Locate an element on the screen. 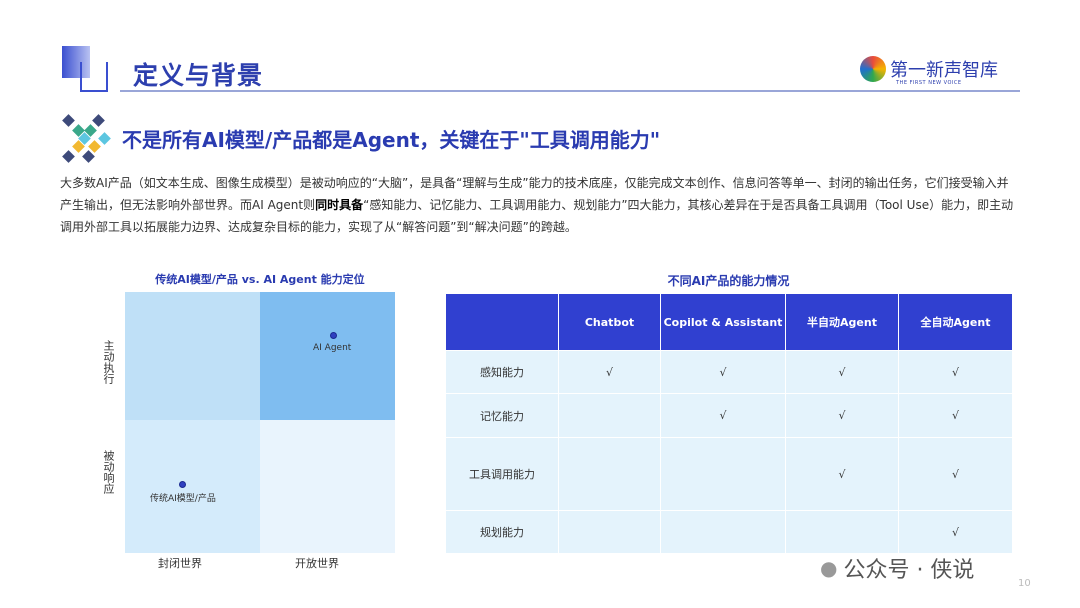 The width and height of the screenshot is (1080, 608). logo: 第一新声智库 THE FIRST NEW VOICE is located at coordinates (929, 71).